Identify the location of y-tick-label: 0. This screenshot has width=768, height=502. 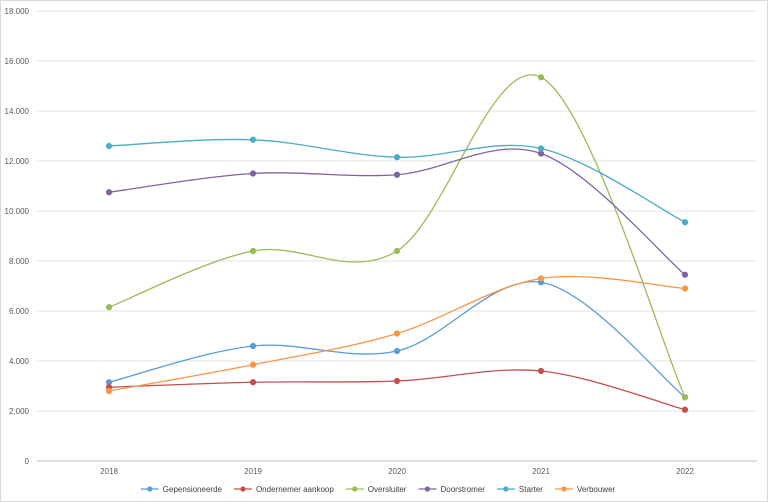
(27, 461).